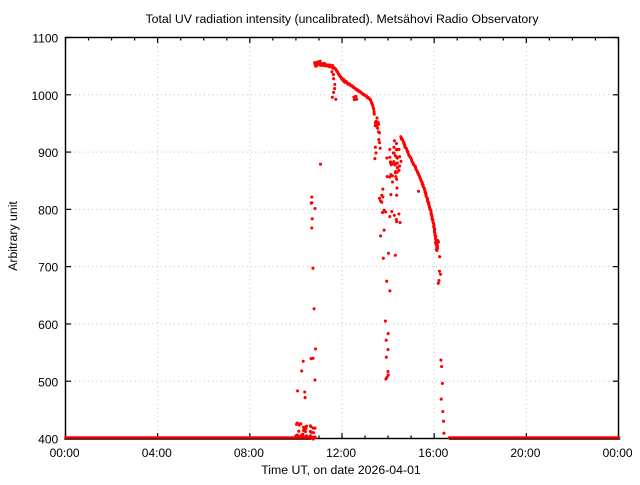 The image size is (640, 485). I want to click on svg-text: 16:00, so click(433, 453).